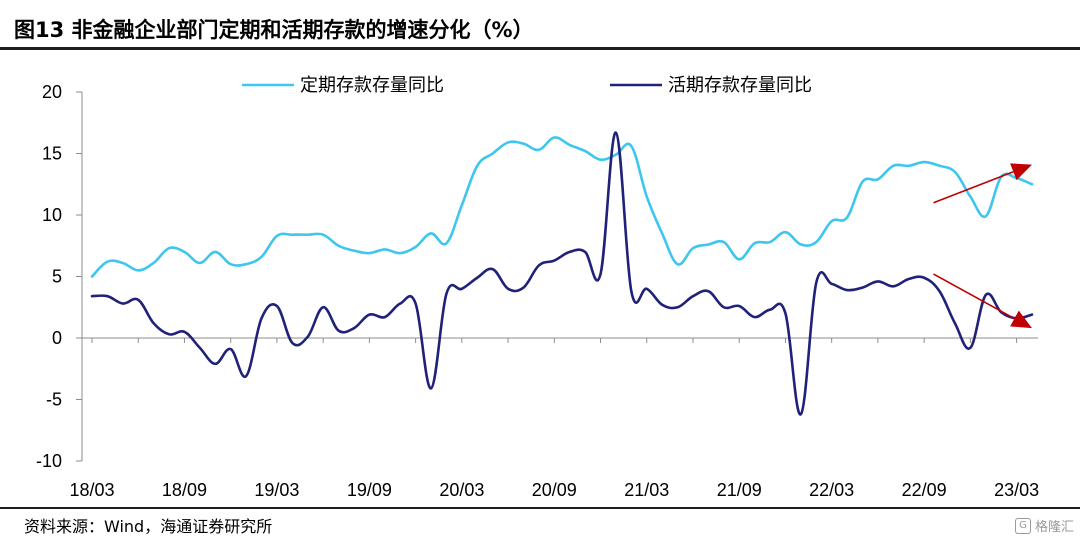 This screenshot has width=1080, height=543. I want to click on x-tick-label: 20/09, so click(554, 490).